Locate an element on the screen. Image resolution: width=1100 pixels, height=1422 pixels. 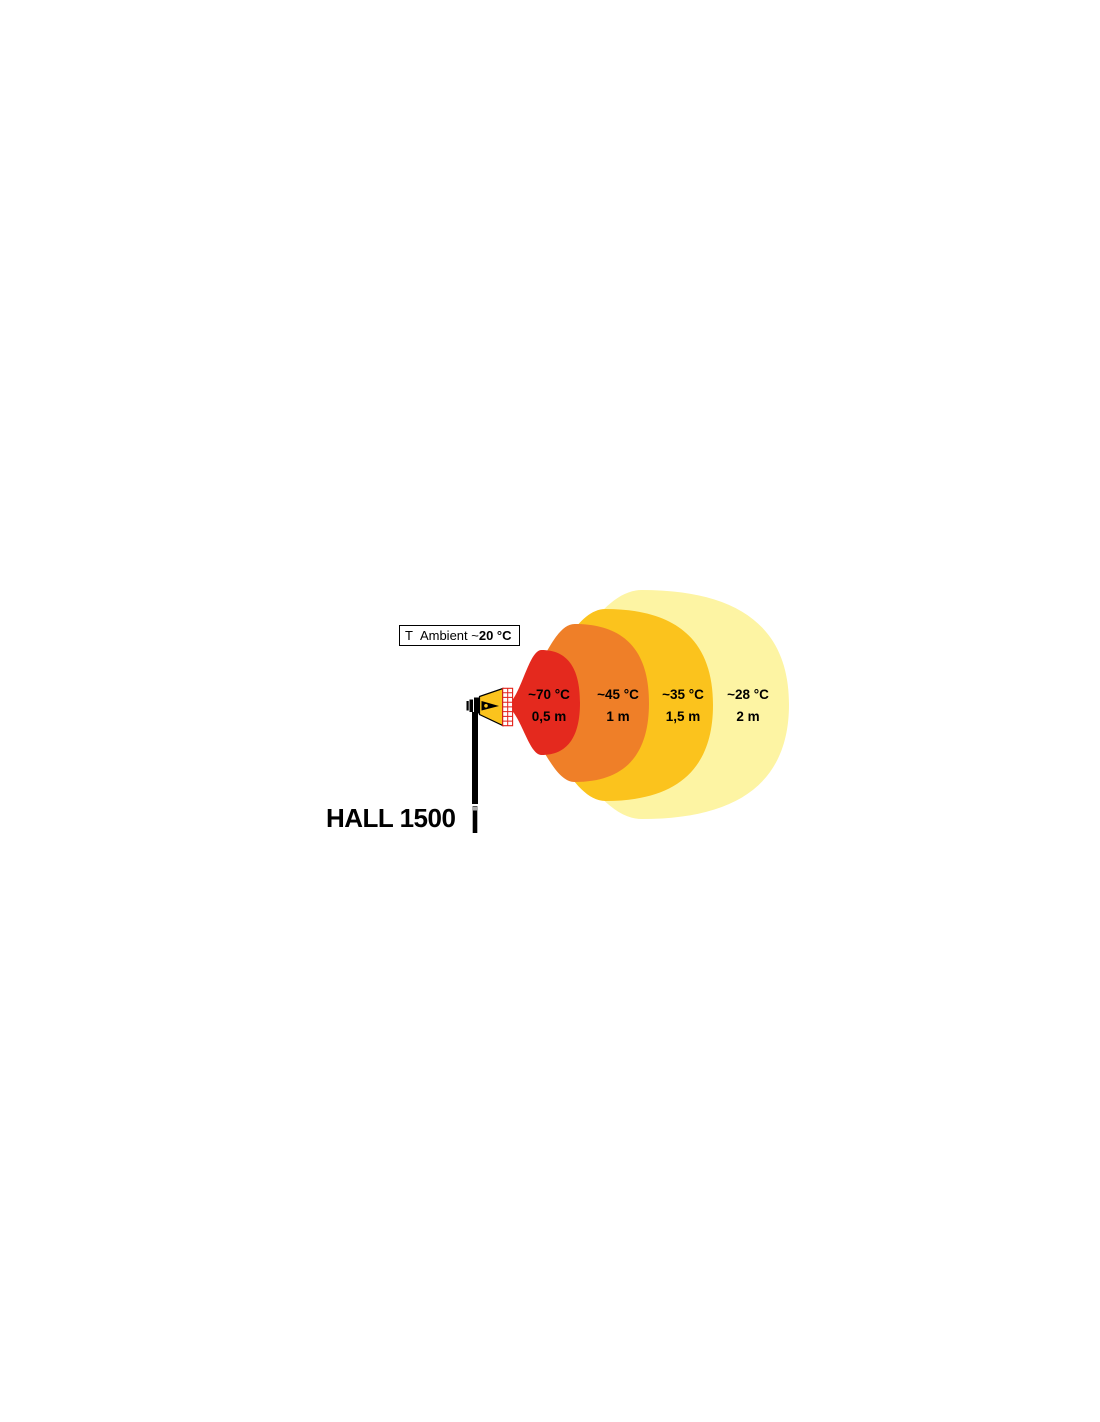
bracket-outer-bar is located at coordinates (467, 706).